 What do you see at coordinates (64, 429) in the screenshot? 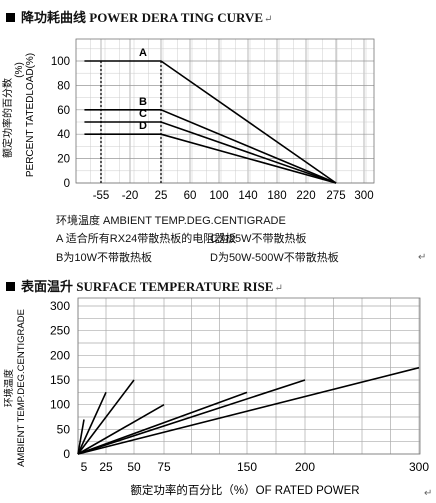
I see `y-tick-label: 50` at bounding box center [64, 429].